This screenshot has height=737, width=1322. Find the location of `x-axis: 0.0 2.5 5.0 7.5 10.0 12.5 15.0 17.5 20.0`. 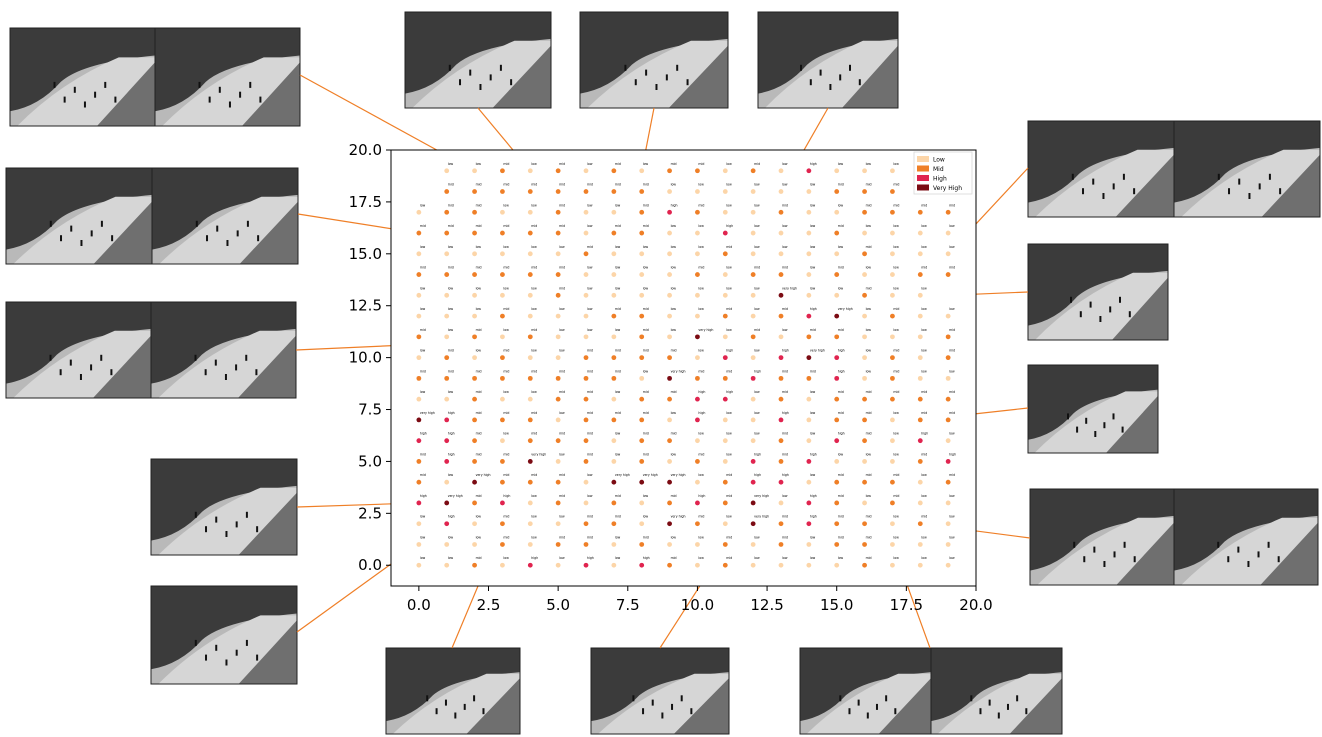

x-axis: 0.0 2.5 5.0 7.5 10.0 12.5 15.0 17.5 20.0 is located at coordinates (700, 600).